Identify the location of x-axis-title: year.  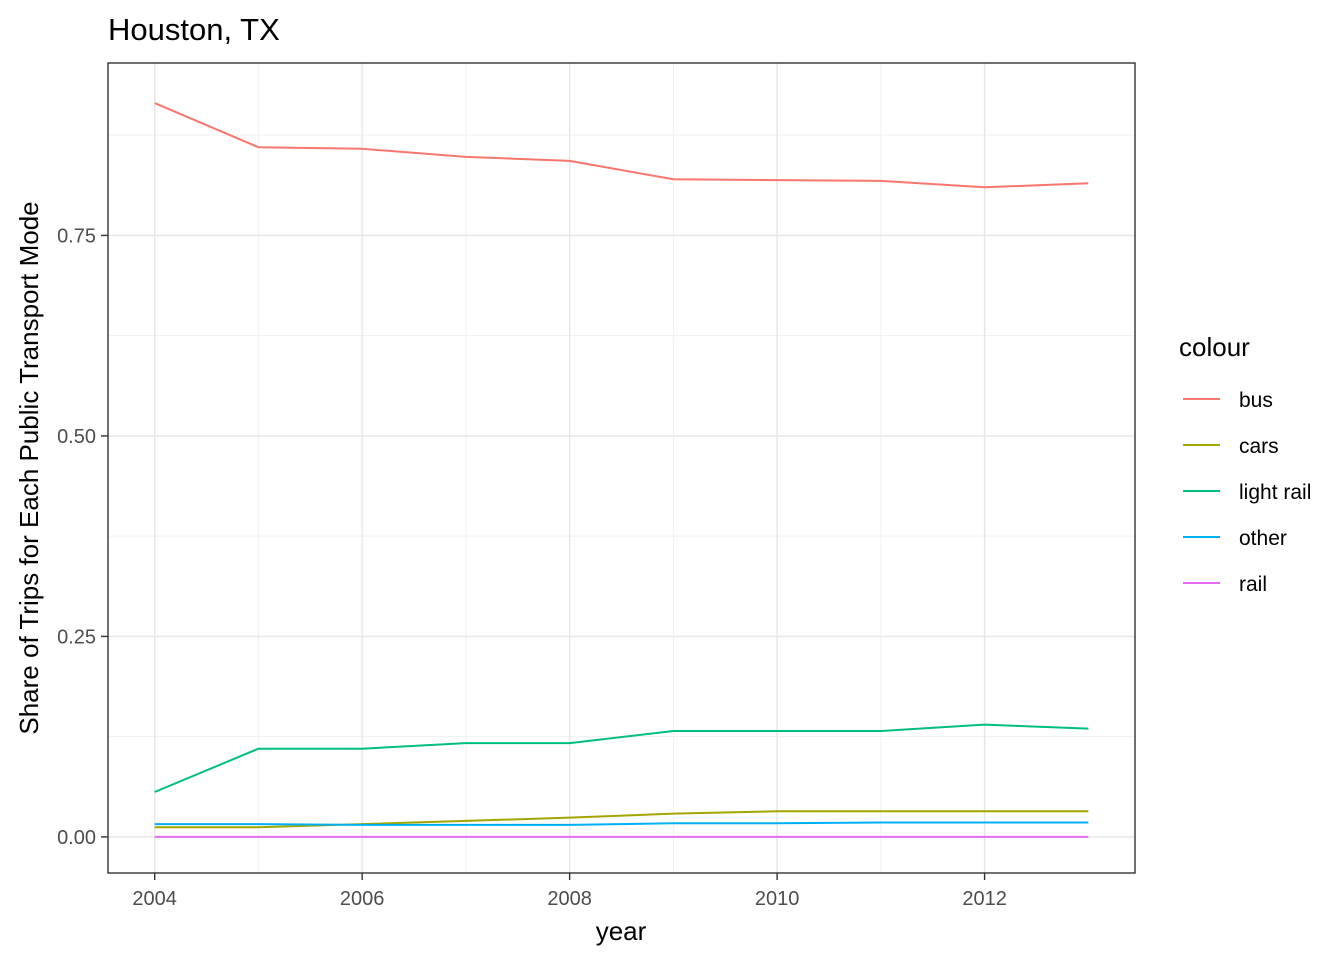
(621, 931).